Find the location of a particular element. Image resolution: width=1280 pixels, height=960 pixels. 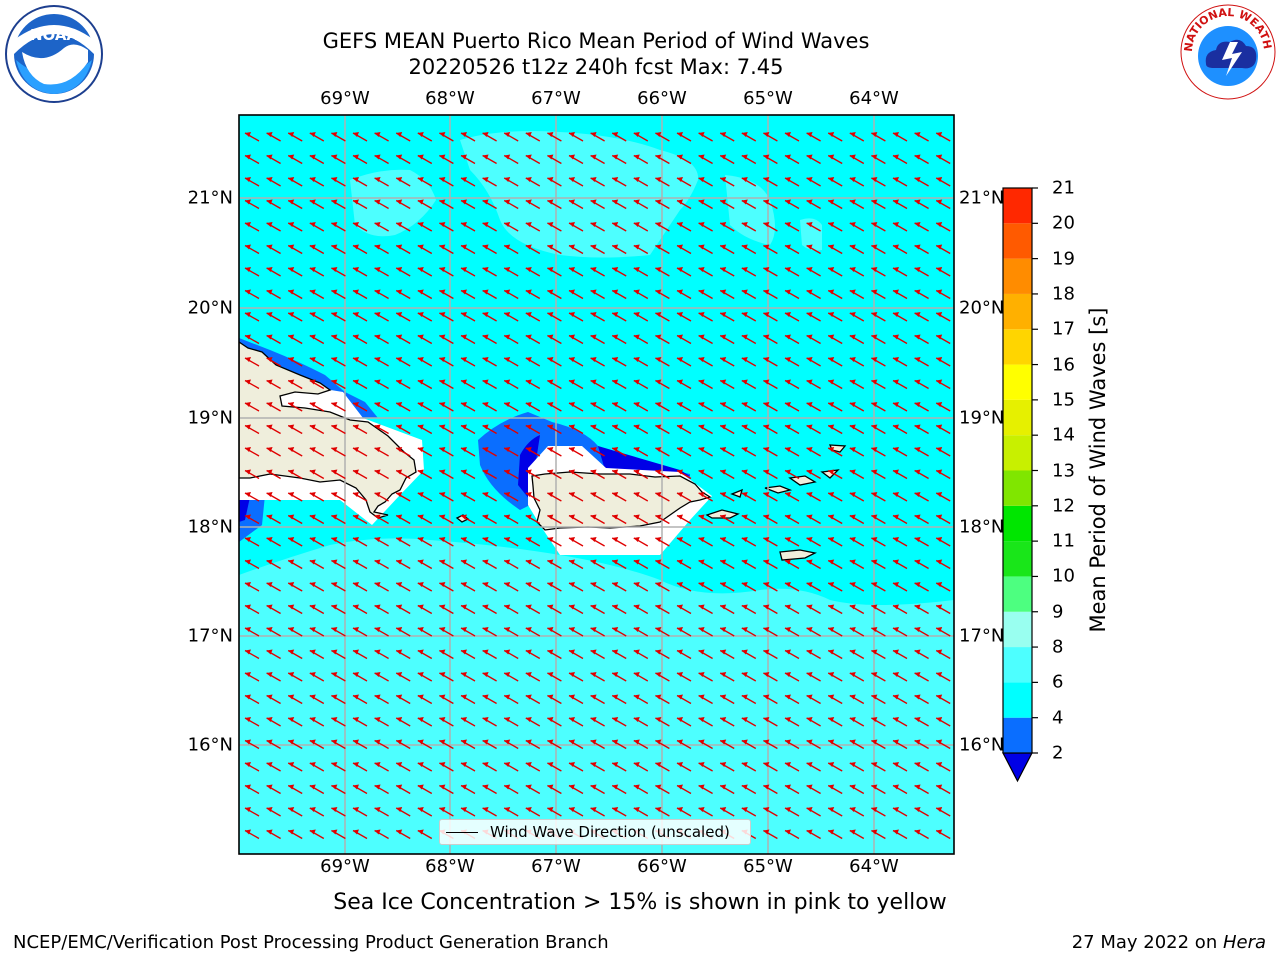

period-band-0-2-hispaniola is located at coordinates (244, 508).